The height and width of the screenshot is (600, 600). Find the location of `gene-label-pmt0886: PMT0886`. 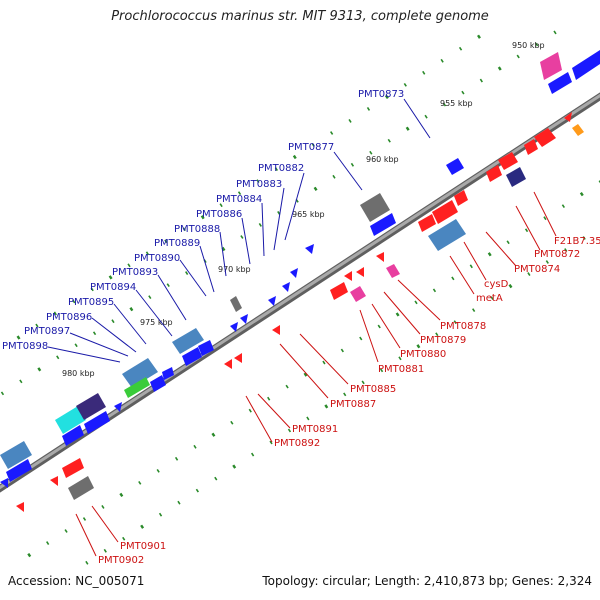

gene-label-pmt0886: PMT0886 is located at coordinates (219, 214).